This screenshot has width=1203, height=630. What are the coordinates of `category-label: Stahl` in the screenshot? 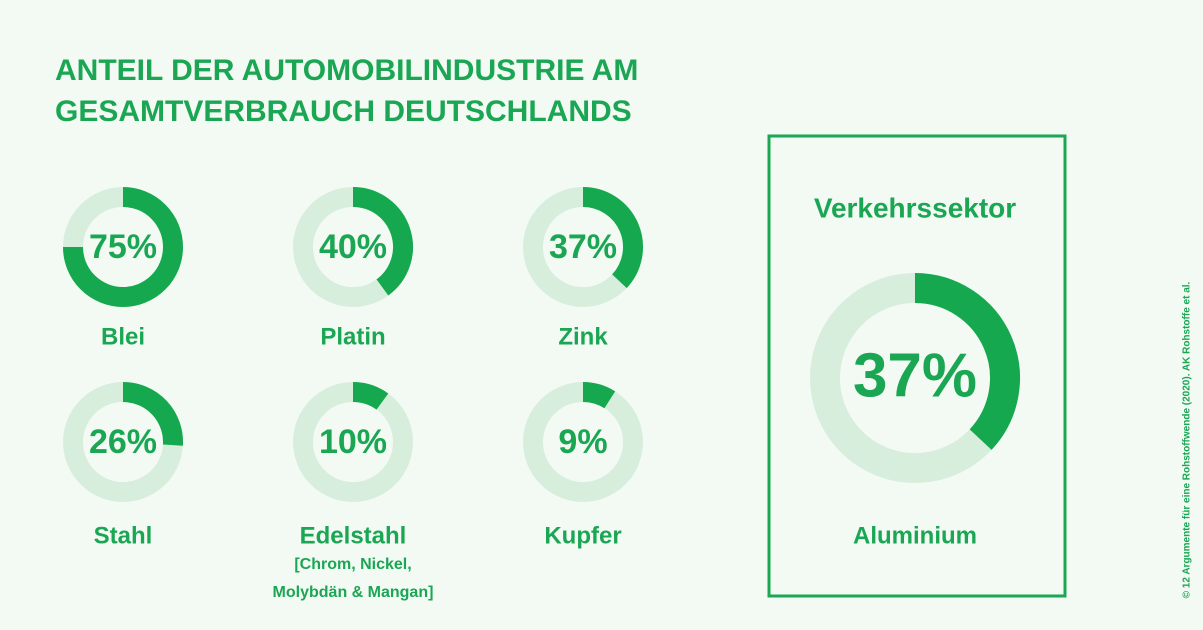 It's located at (123, 535).